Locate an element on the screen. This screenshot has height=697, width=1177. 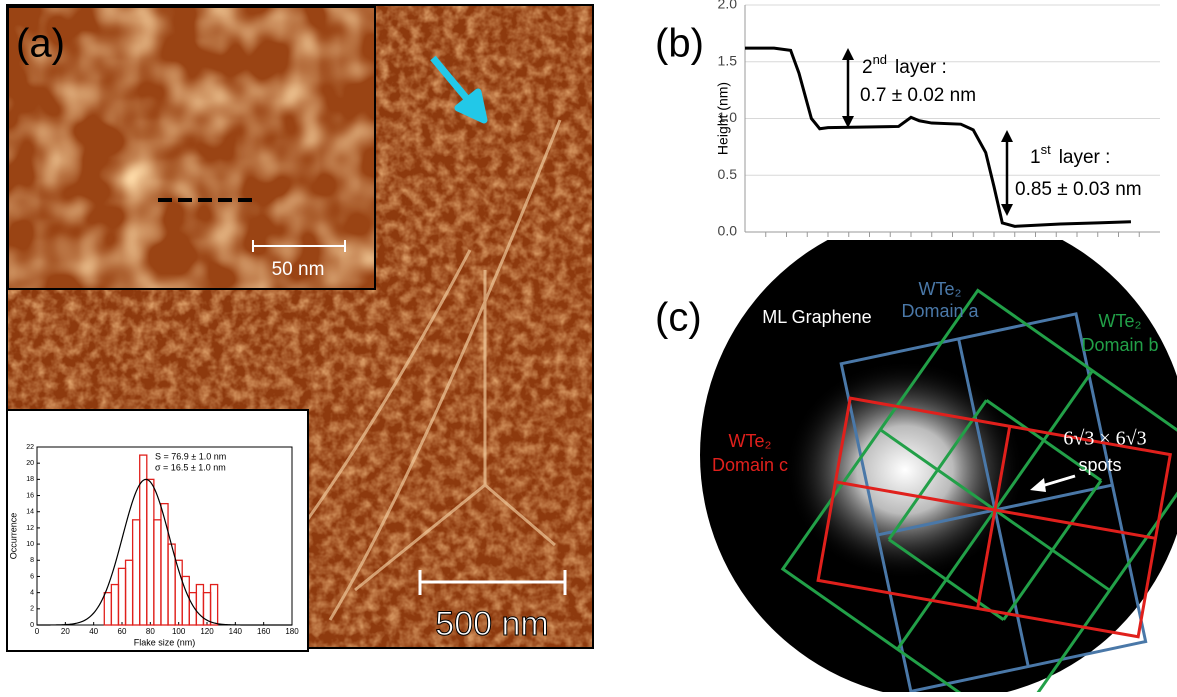
annotation: 1st layer : is located at coordinates (1070, 155).